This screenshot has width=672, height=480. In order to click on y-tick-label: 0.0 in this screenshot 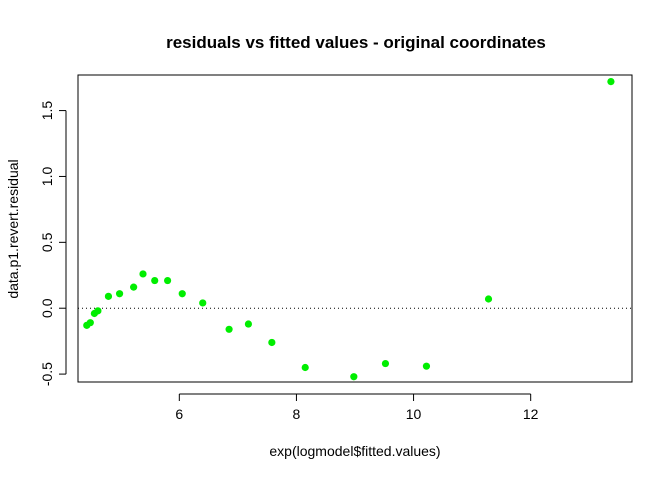, I will do `click(47, 308)`.